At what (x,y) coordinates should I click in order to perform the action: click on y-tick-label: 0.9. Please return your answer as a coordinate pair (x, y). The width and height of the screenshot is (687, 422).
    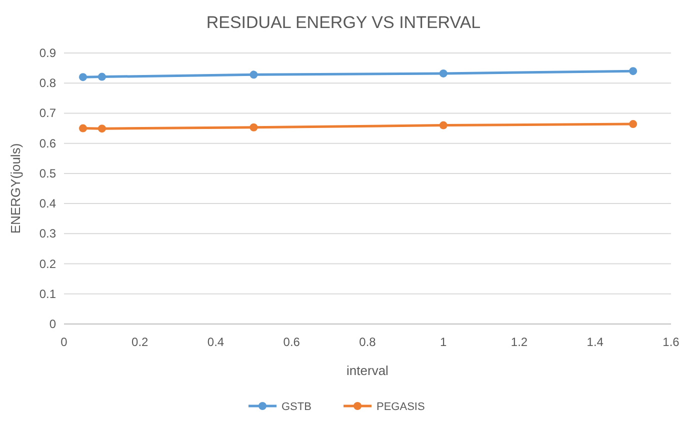
    Looking at the image, I should click on (47, 53).